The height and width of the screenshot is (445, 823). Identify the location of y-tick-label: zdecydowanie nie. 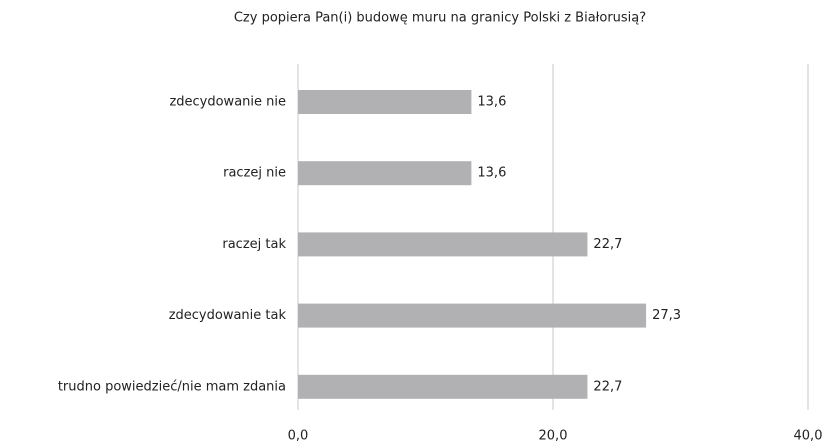
(227, 102).